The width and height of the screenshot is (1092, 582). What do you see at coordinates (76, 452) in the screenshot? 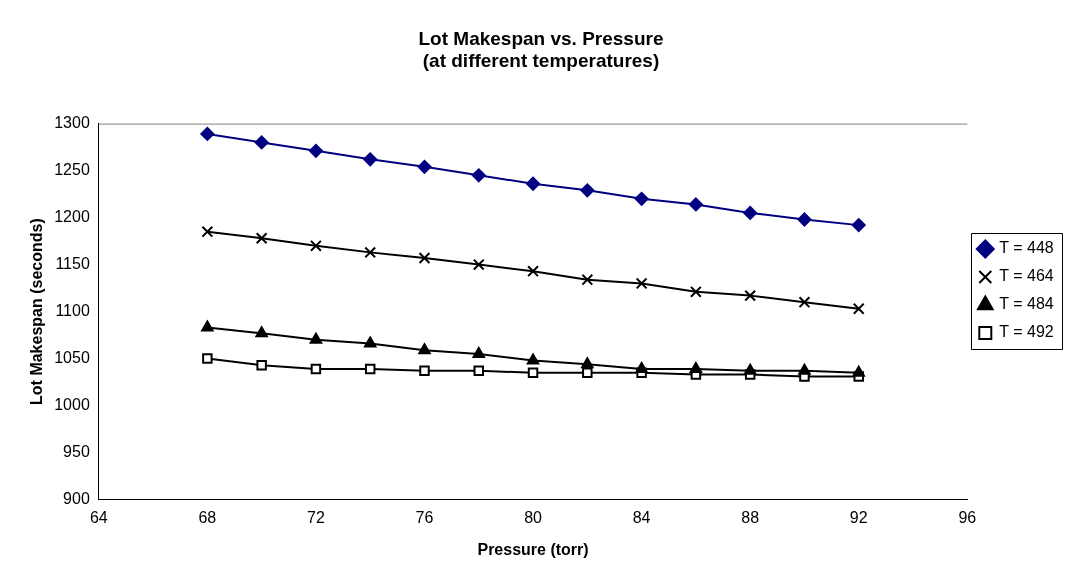
I see `y-tick-label: 950` at bounding box center [76, 452].